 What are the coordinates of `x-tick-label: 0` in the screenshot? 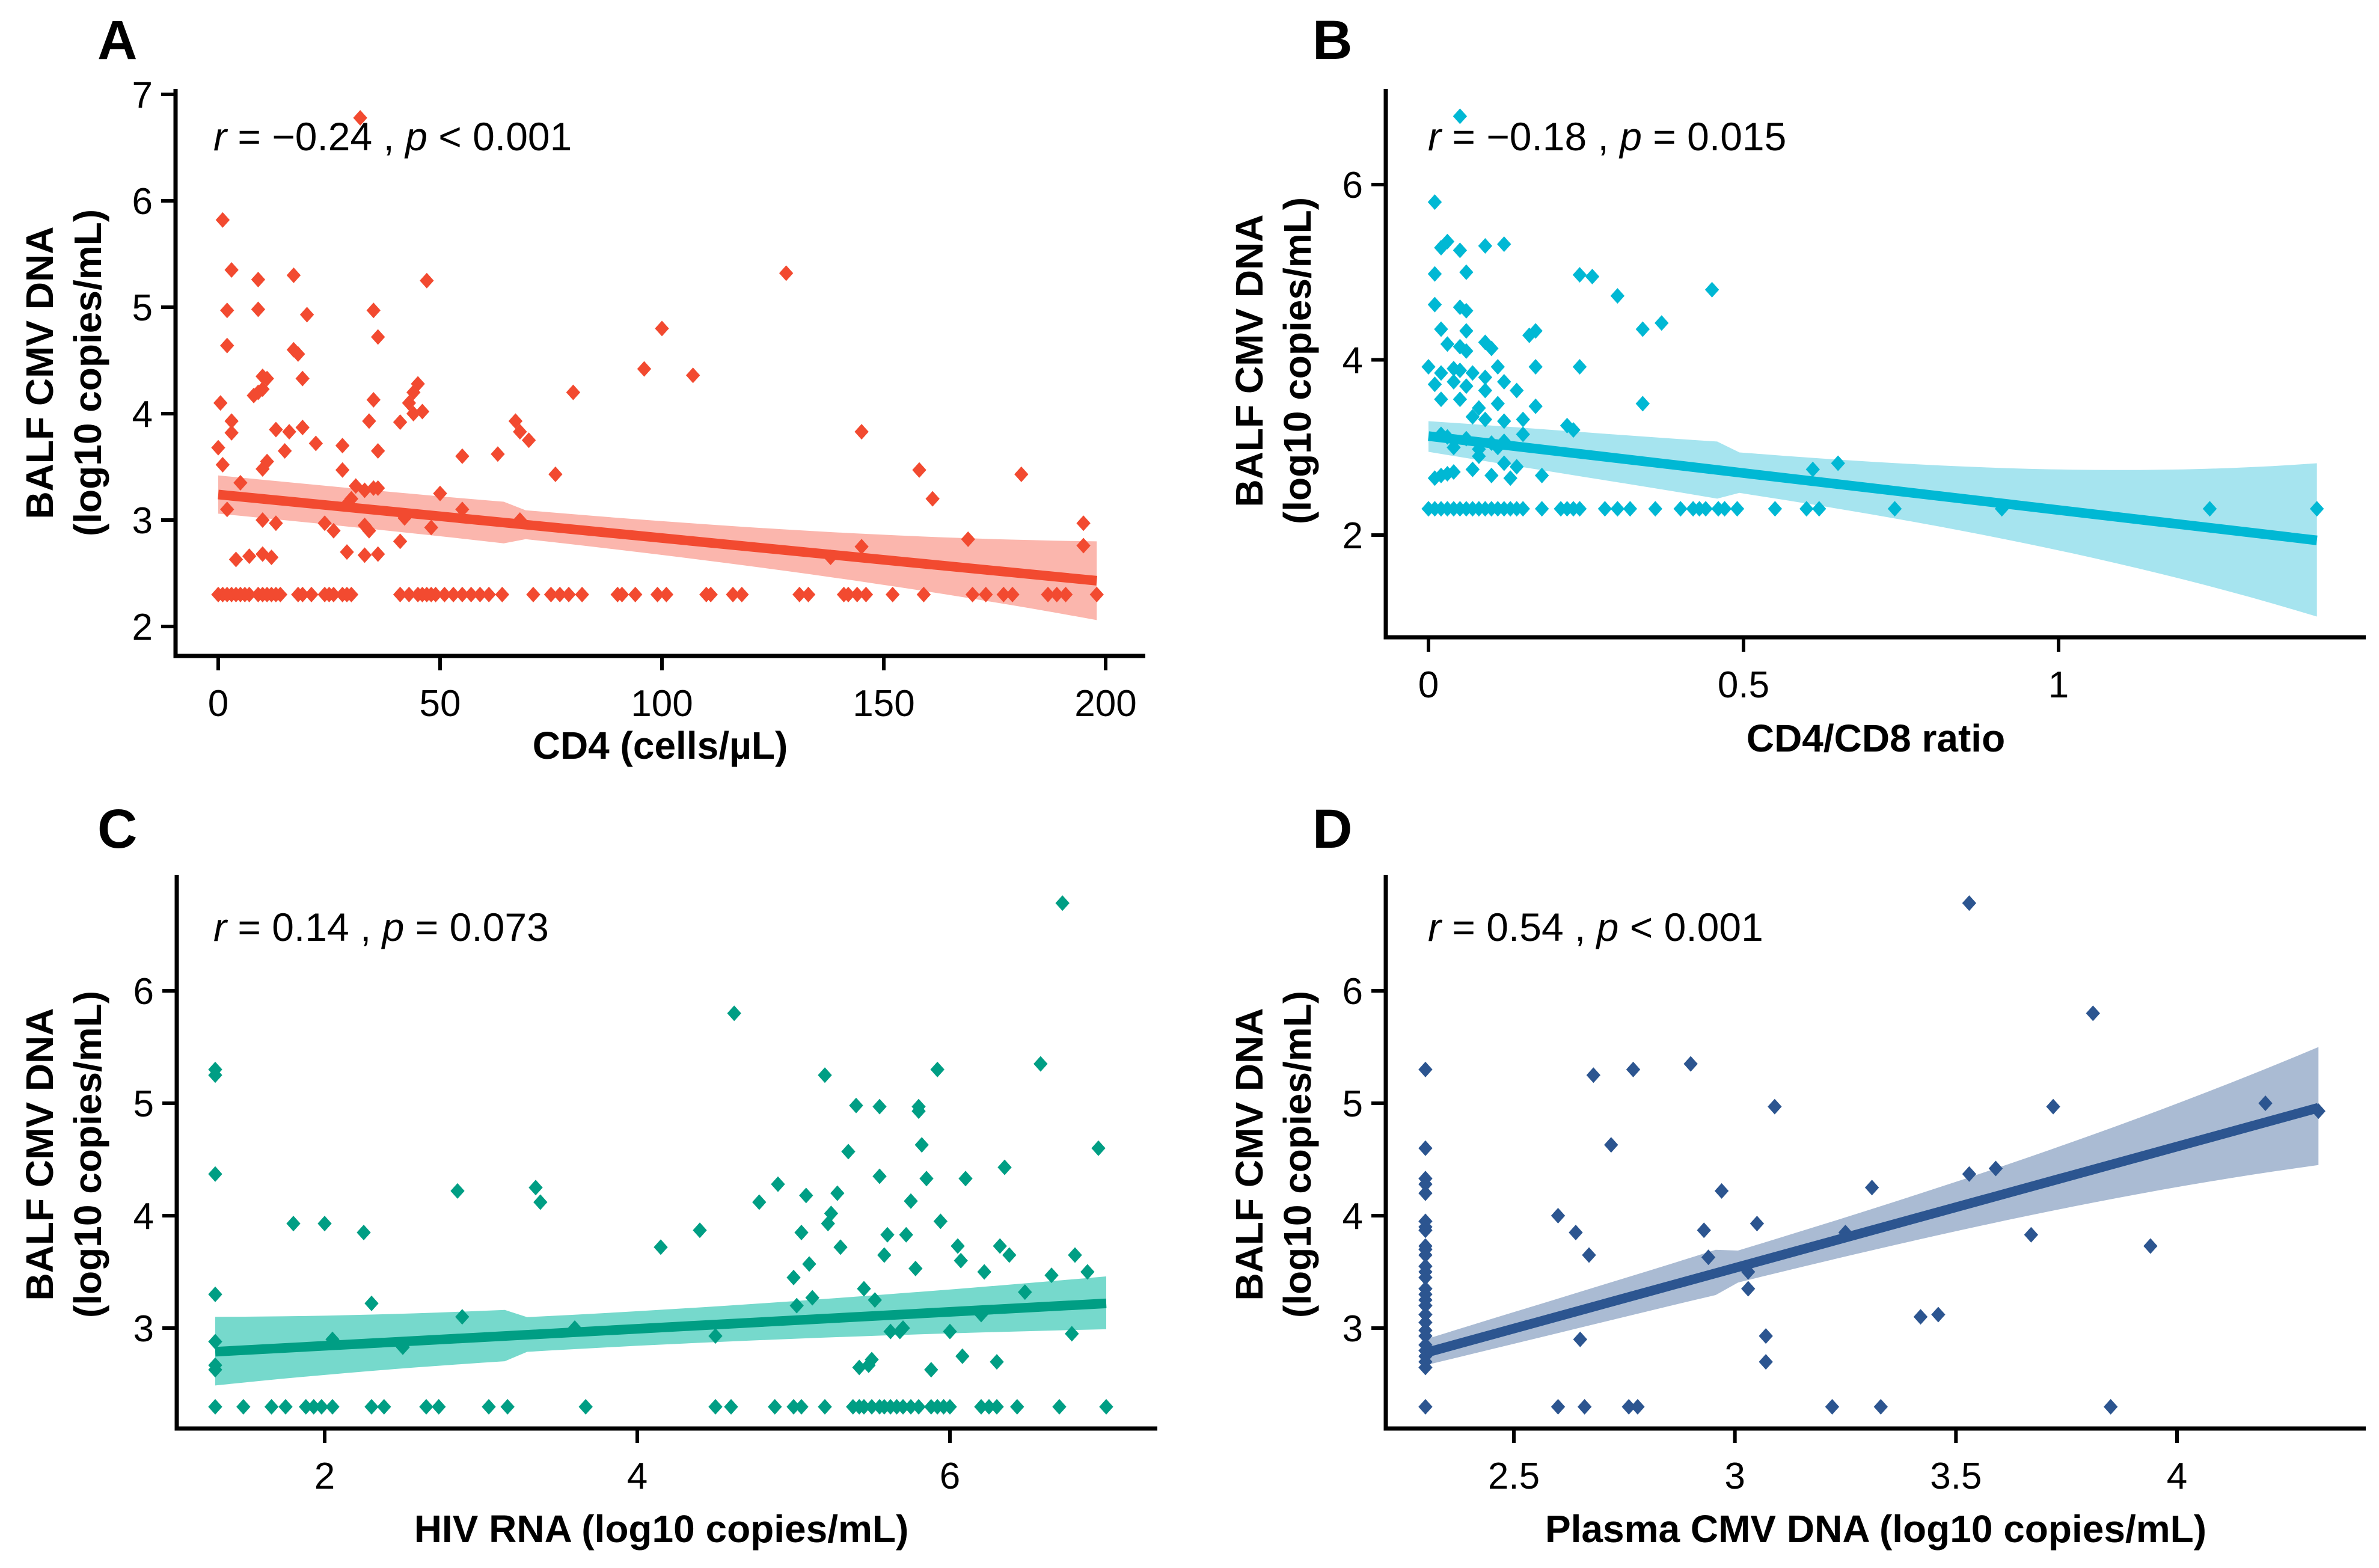 It's located at (218, 703).